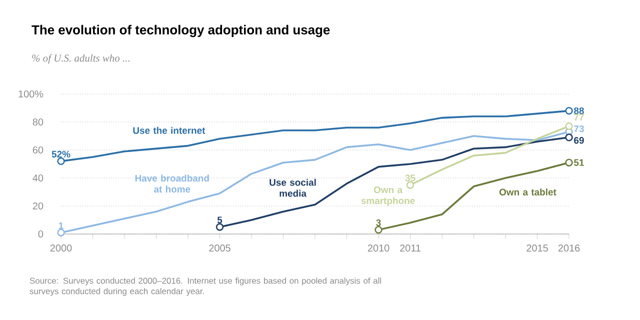 Image resolution: width=640 pixels, height=320 pixels. What do you see at coordinates (527, 192) in the screenshot?
I see `series-label: Own a tablet` at bounding box center [527, 192].